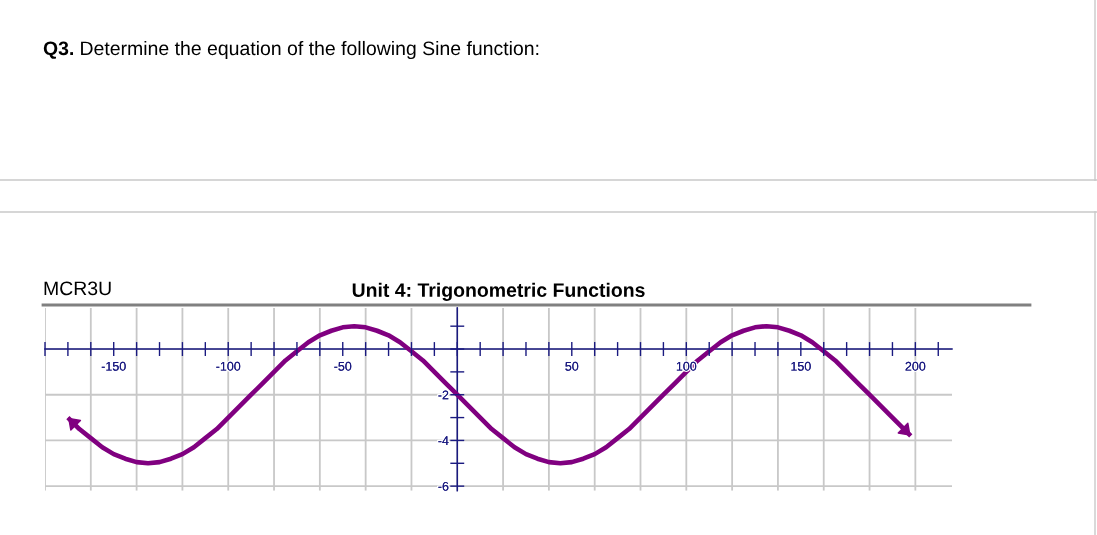  Describe the element at coordinates (801, 366) in the screenshot. I see `x-tick-label: 150` at that location.